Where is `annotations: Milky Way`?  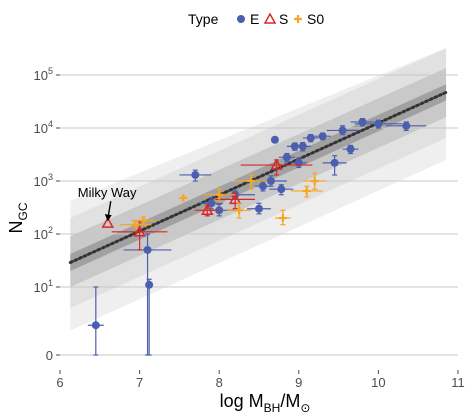
annotations: Milky Way is located at coordinates (107, 203).